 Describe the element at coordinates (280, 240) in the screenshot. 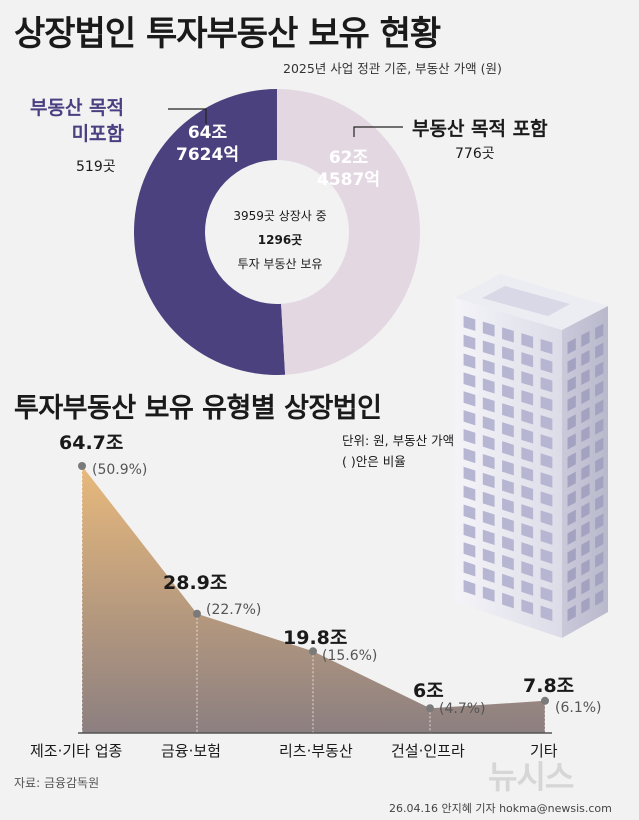

I see `donut-center-line2: 1296곳` at that location.